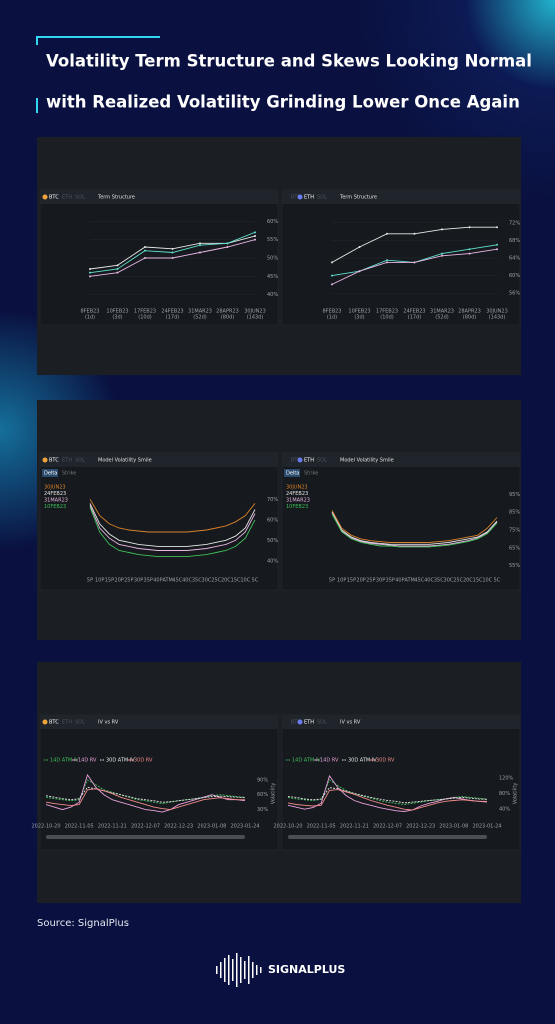 The width and height of the screenshot is (555, 1024). What do you see at coordinates (262, 810) in the screenshot?
I see `y-tick-label: 30%` at bounding box center [262, 810].